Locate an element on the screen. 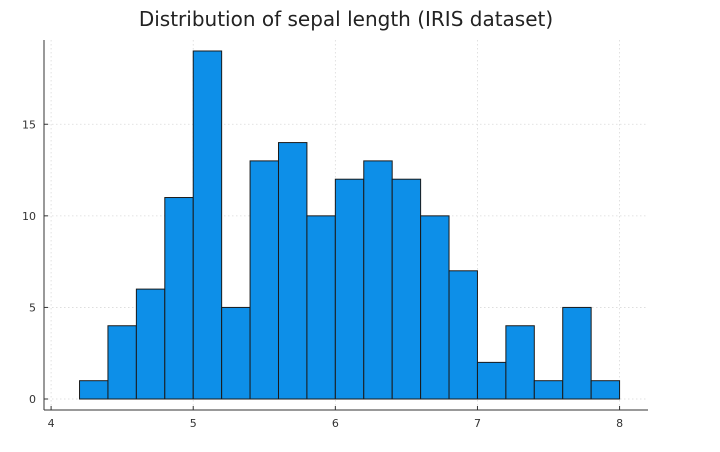 Image resolution: width=720 pixels, height=452 pixels. x-tick-label: 7 is located at coordinates (477, 423).